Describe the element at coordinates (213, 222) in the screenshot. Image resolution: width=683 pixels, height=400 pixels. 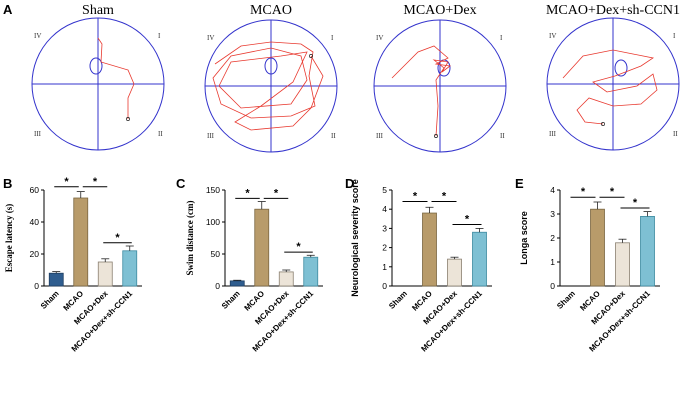
I see `y-tick-label-C-100: 100` at that location.